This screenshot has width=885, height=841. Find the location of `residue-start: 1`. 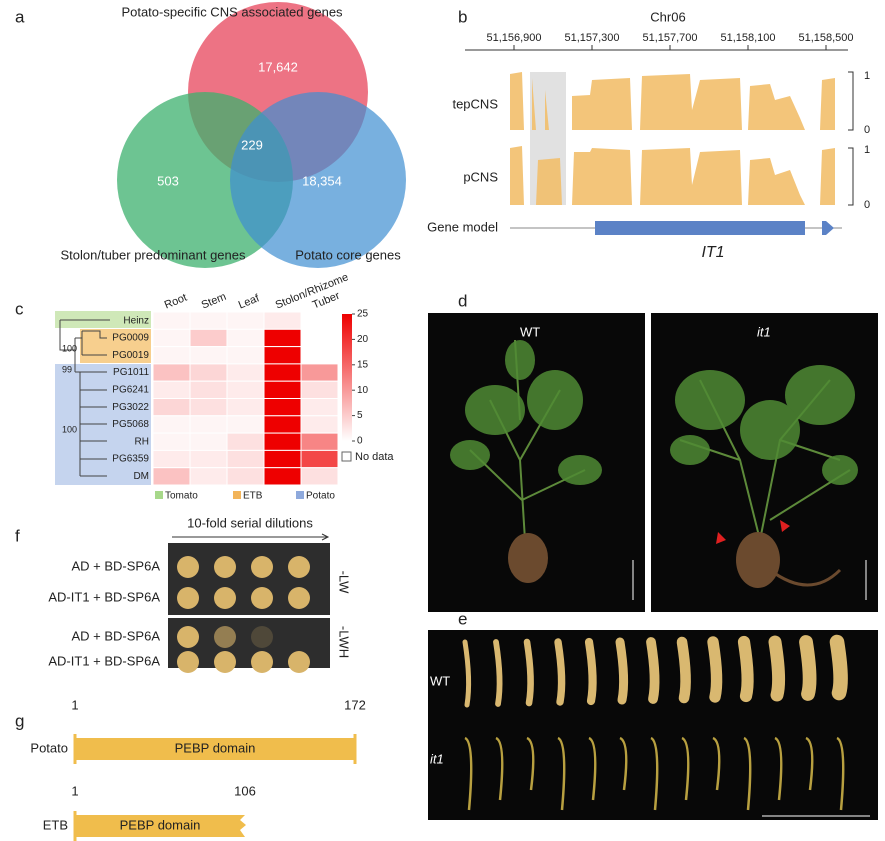

residue-start: 1 is located at coordinates (74, 704).